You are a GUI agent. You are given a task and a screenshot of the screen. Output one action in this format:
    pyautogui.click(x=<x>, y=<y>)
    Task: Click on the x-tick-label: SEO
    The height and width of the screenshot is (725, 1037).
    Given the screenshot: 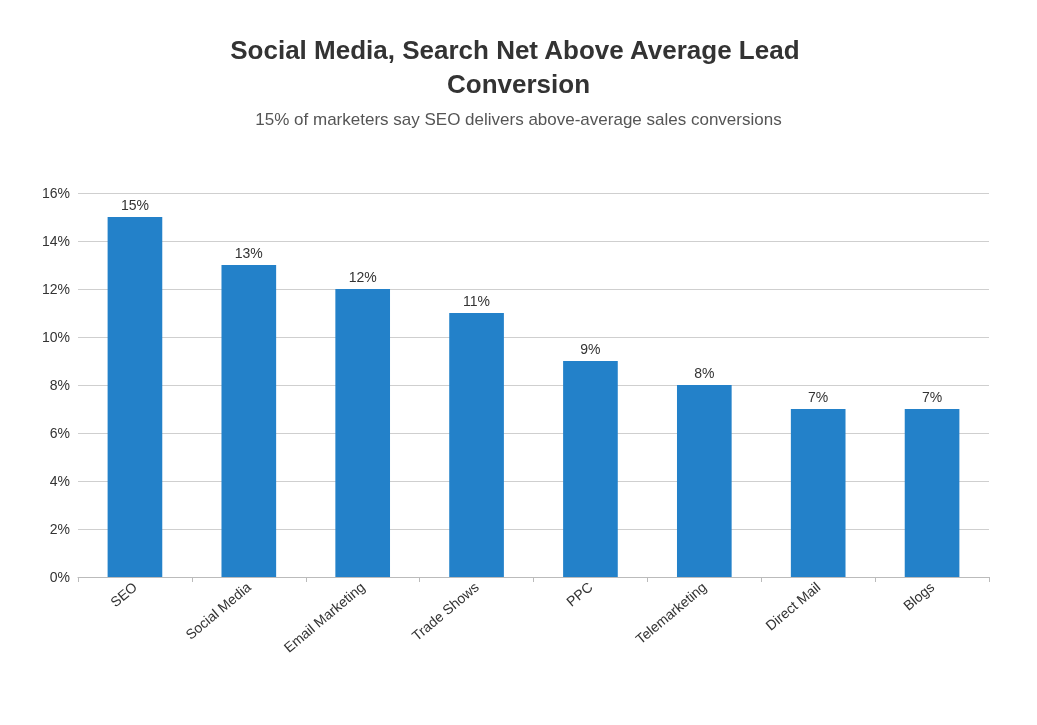 What is the action you would take?
    pyautogui.click(x=124, y=594)
    